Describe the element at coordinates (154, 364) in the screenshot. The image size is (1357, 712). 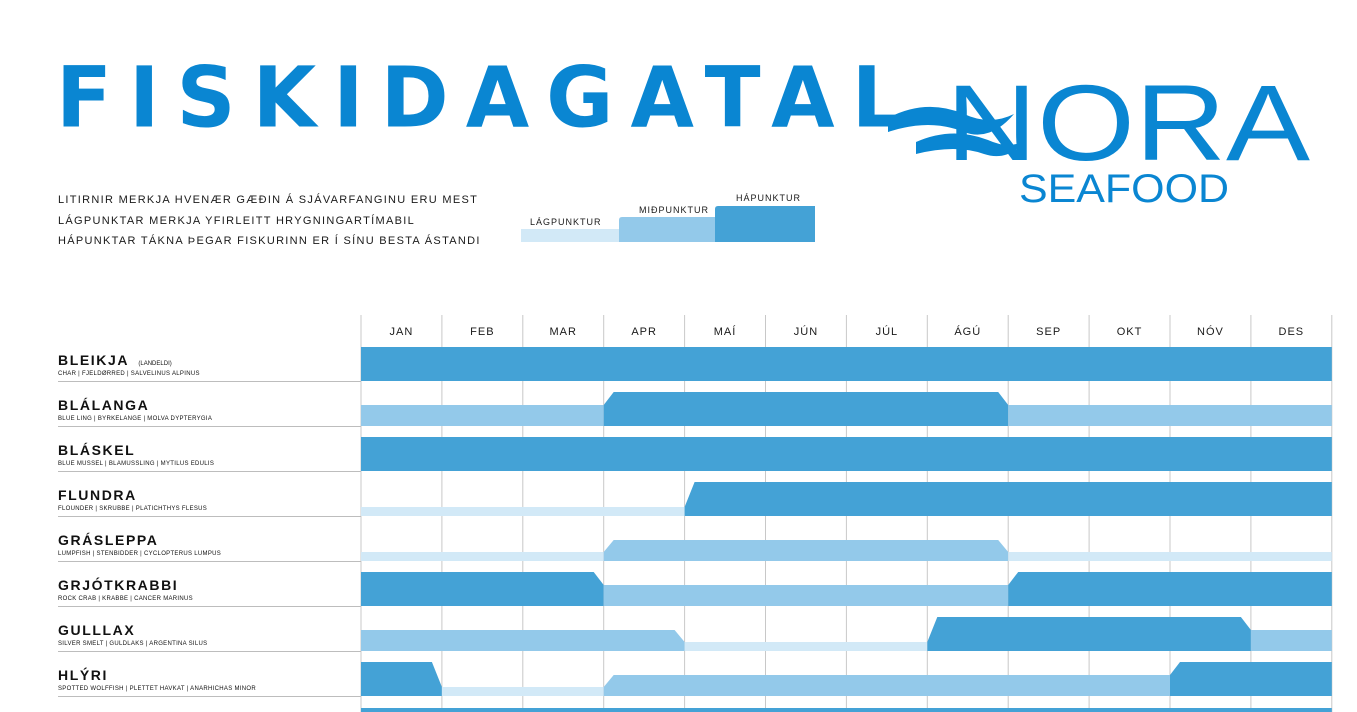
I see `species-note: (LANDELDI)` at that location.